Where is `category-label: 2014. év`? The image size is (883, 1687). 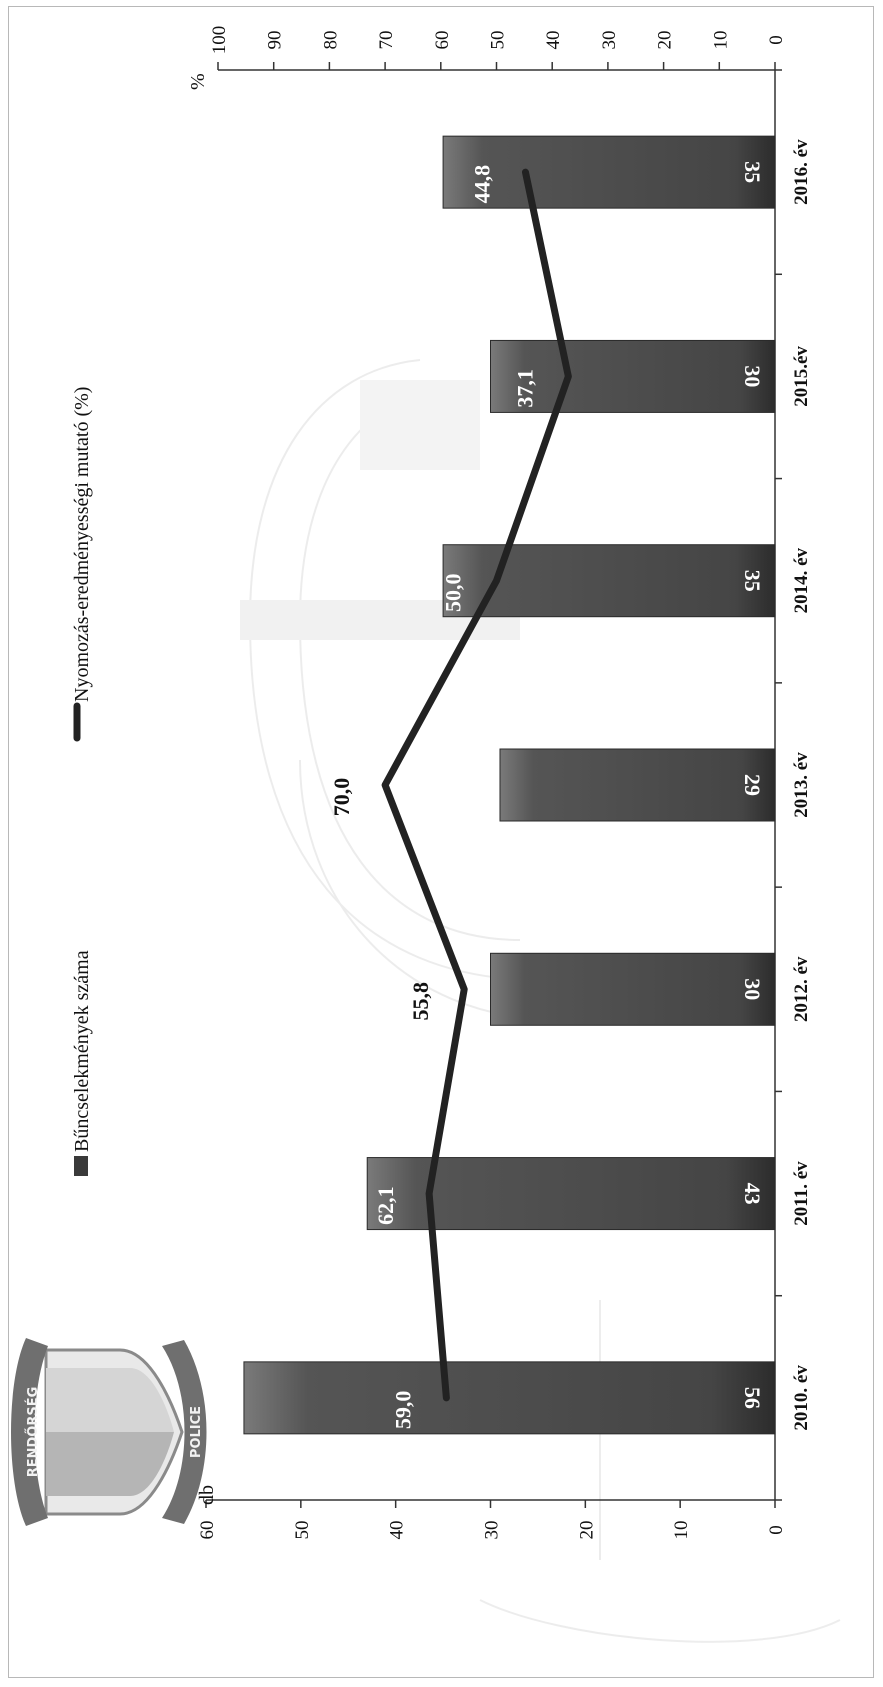
category-label: 2014. év is located at coordinates (801, 580).